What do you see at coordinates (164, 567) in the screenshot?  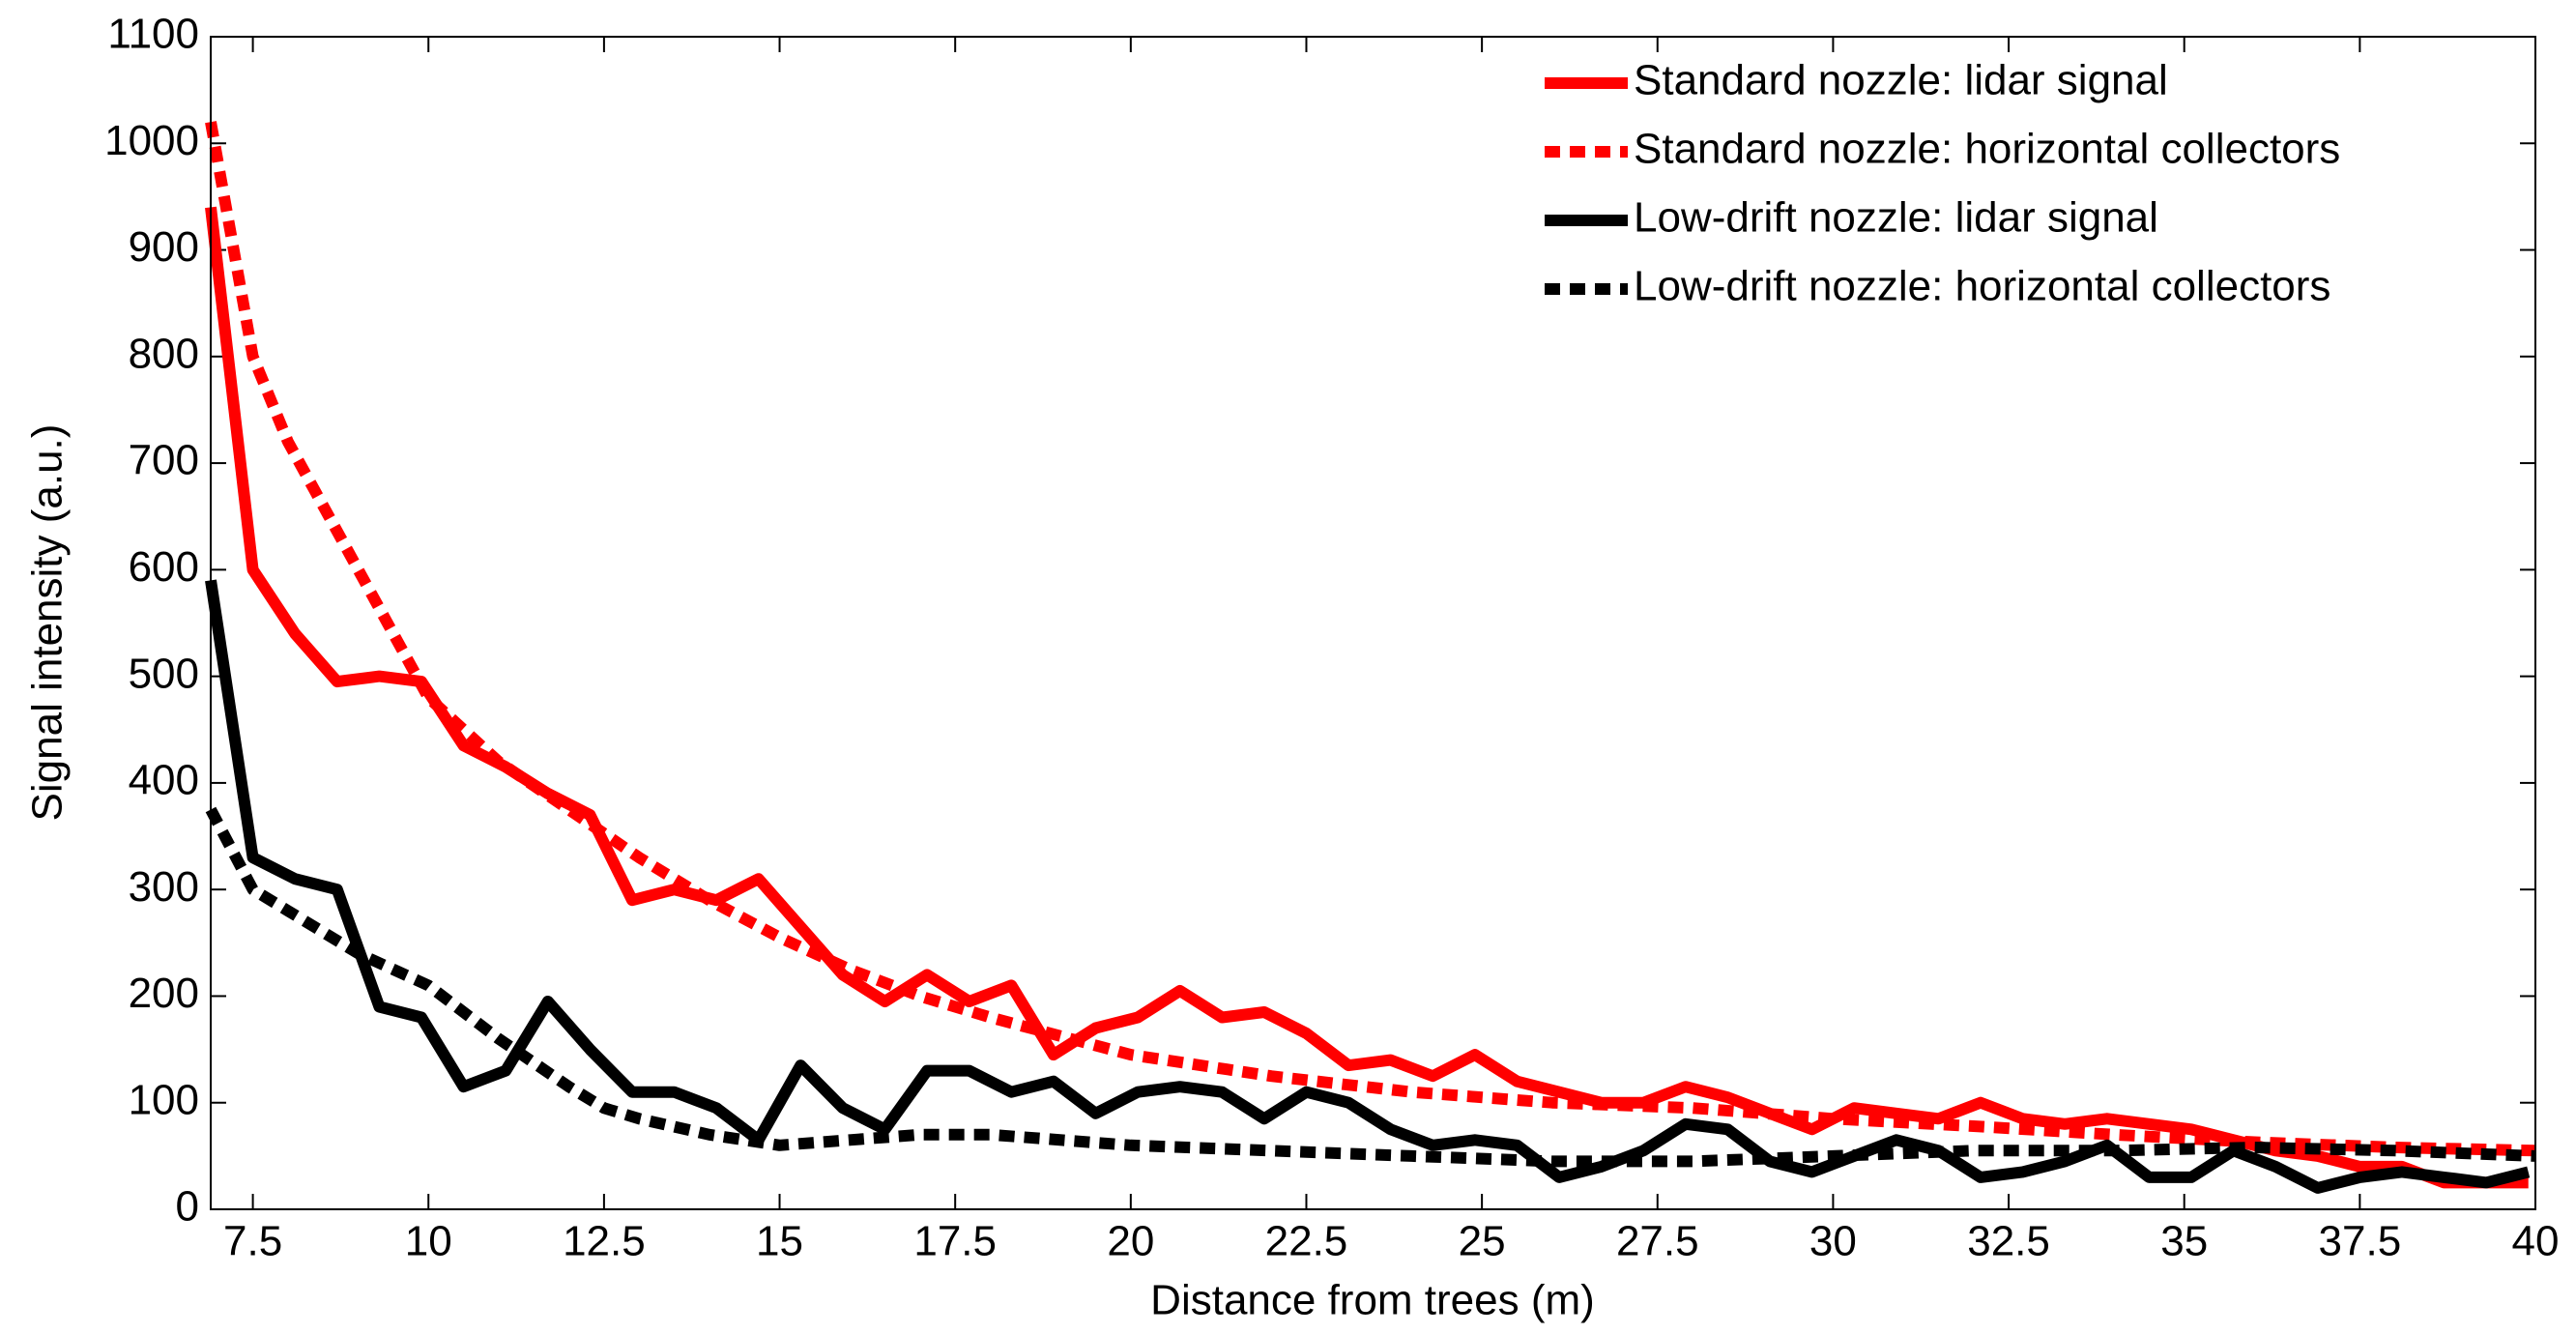 I see `y-tick-label: 600` at bounding box center [164, 567].